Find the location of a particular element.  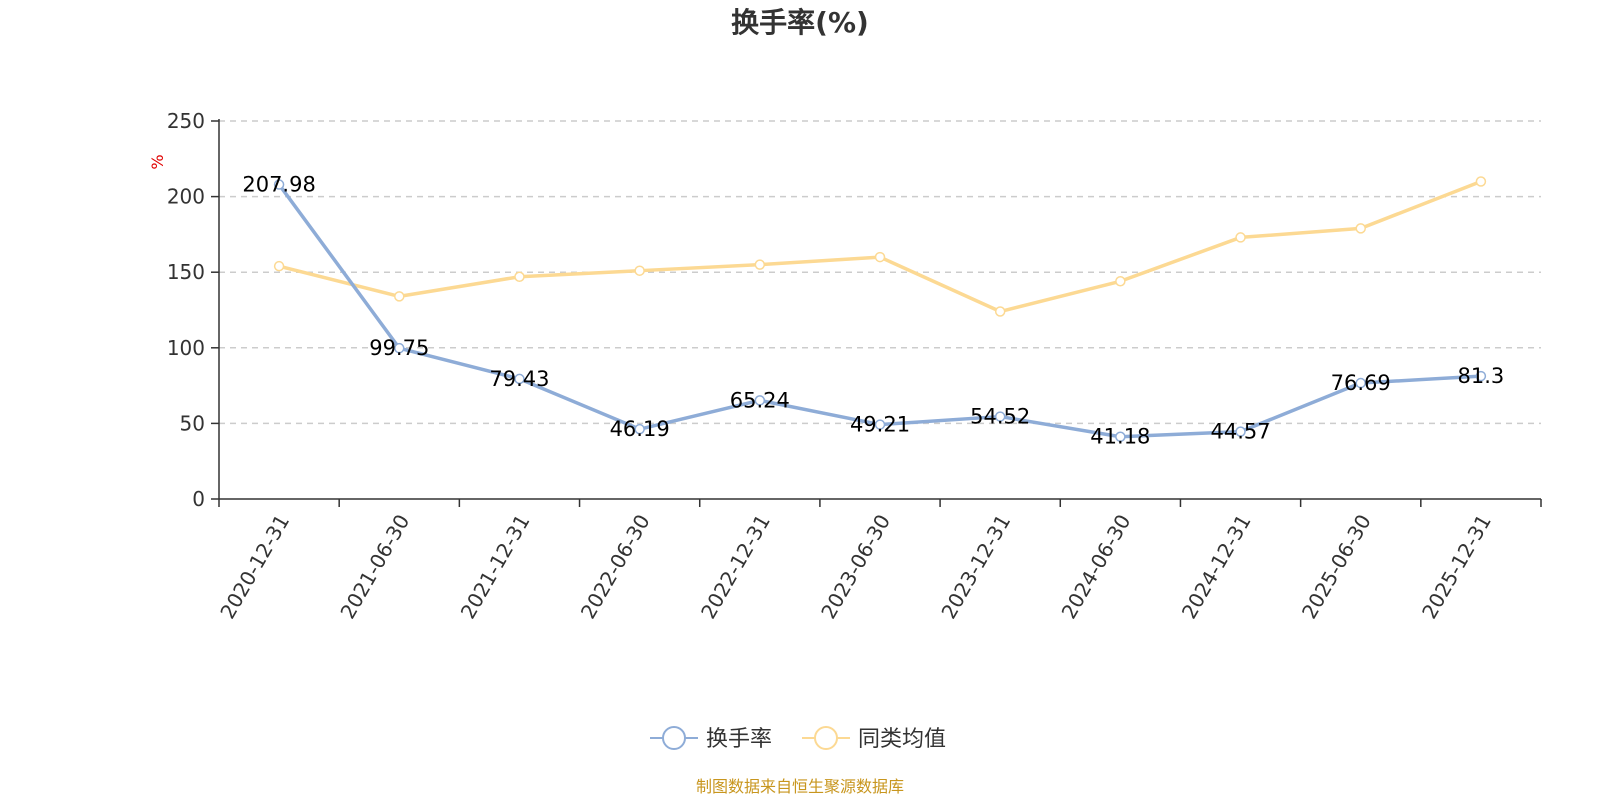

y-tick-label: 0 is located at coordinates (198, 499).